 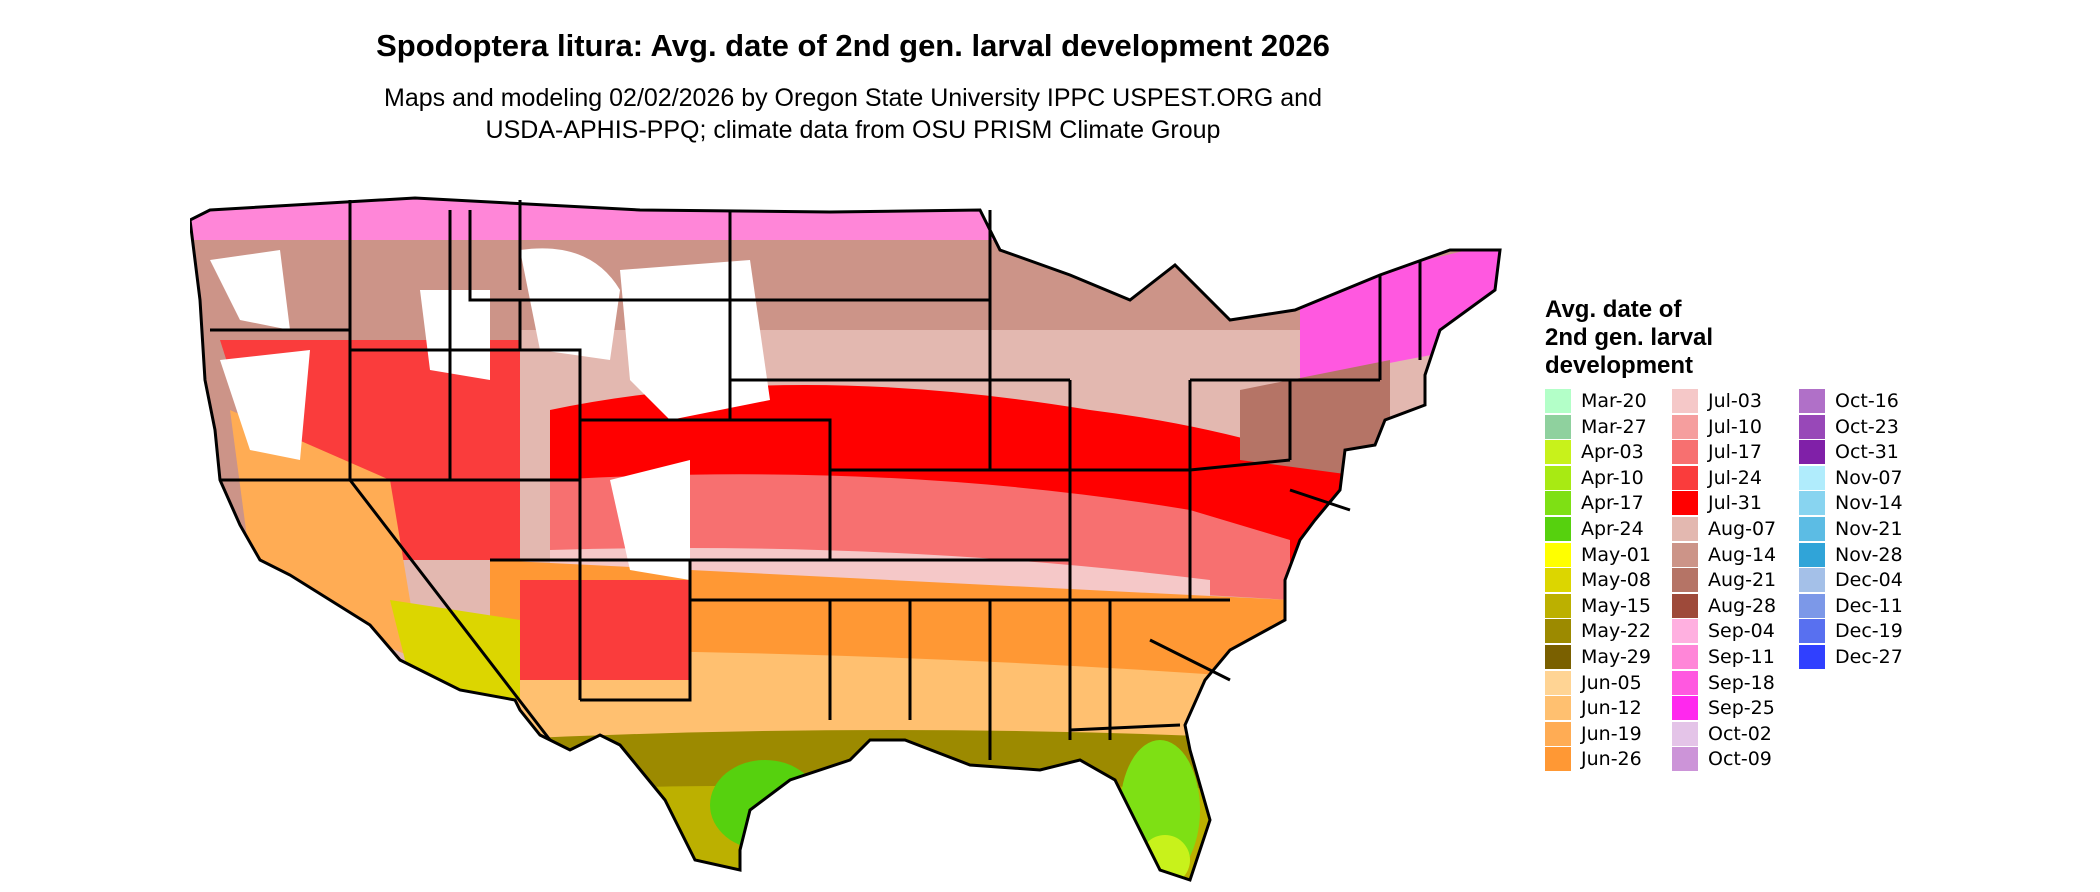 I want to click on legend-label: Nov-14, so click(x=1869, y=503).